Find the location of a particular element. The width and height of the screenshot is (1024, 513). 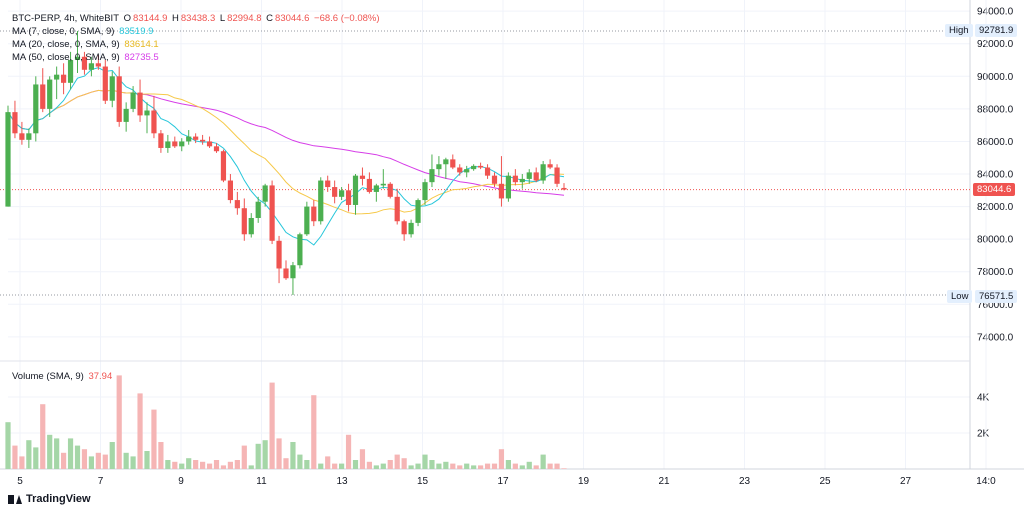

time-tick-label: 19 is located at coordinates (584, 481).